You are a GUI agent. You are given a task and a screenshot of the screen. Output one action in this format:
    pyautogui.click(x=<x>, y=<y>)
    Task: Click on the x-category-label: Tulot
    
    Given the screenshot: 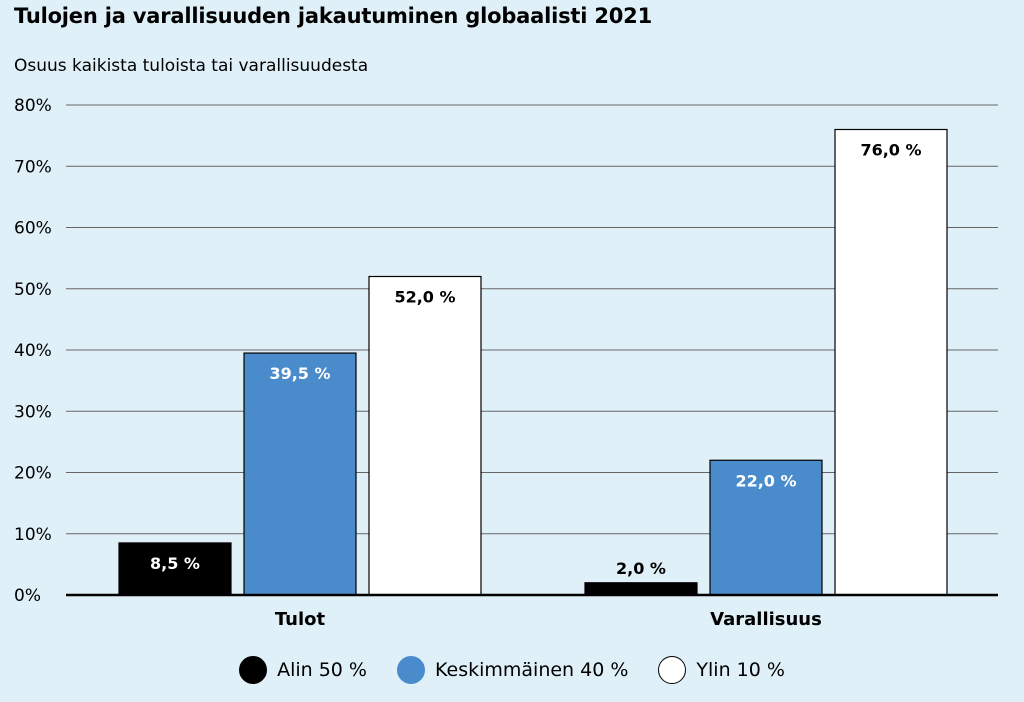 What is the action you would take?
    pyautogui.click(x=300, y=619)
    